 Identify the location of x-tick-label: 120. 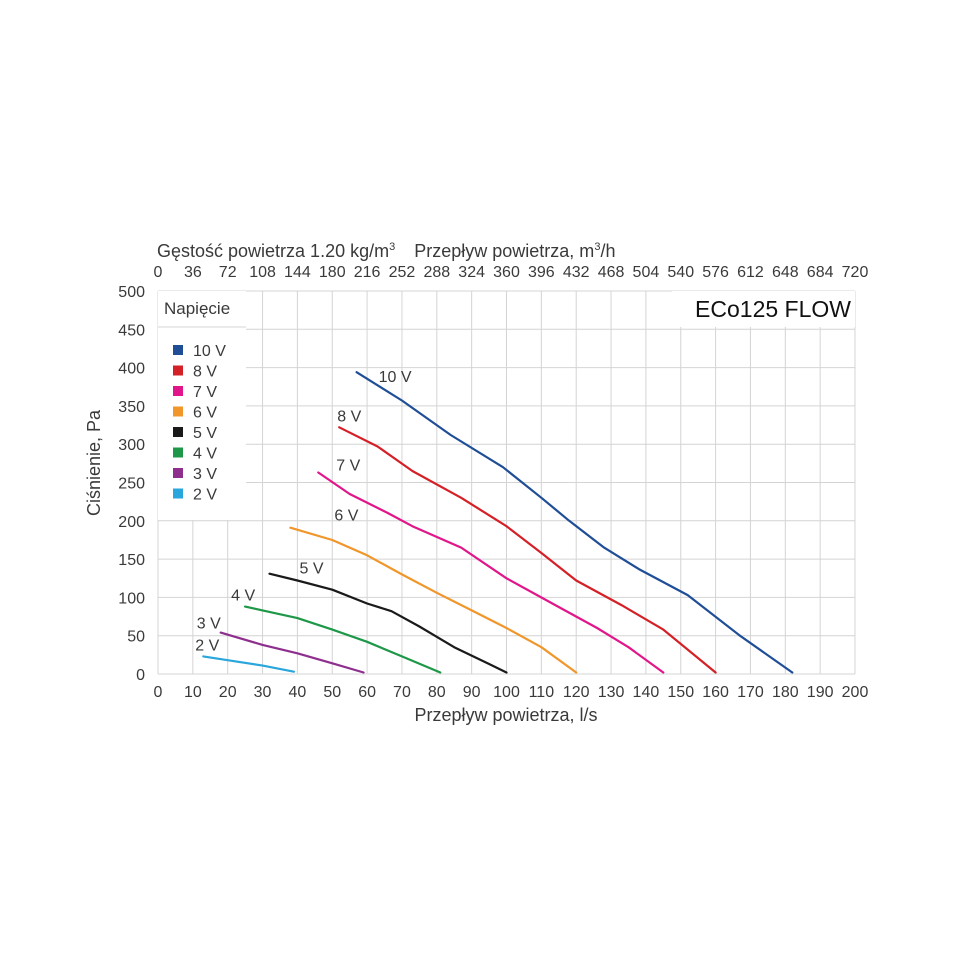
(576, 692).